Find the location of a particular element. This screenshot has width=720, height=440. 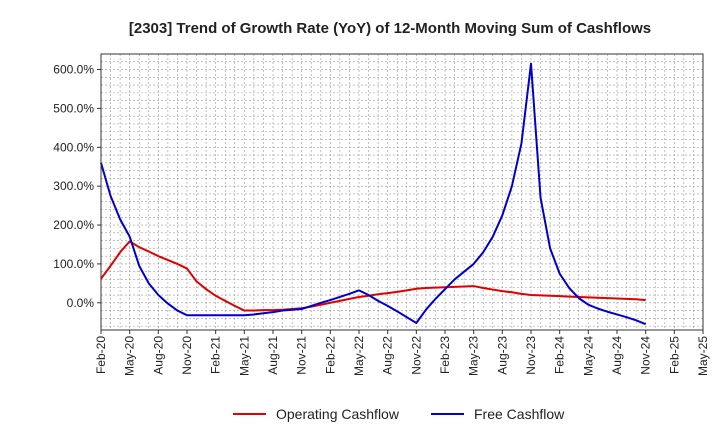

x-tick-label: May-23 is located at coordinates (474, 356).